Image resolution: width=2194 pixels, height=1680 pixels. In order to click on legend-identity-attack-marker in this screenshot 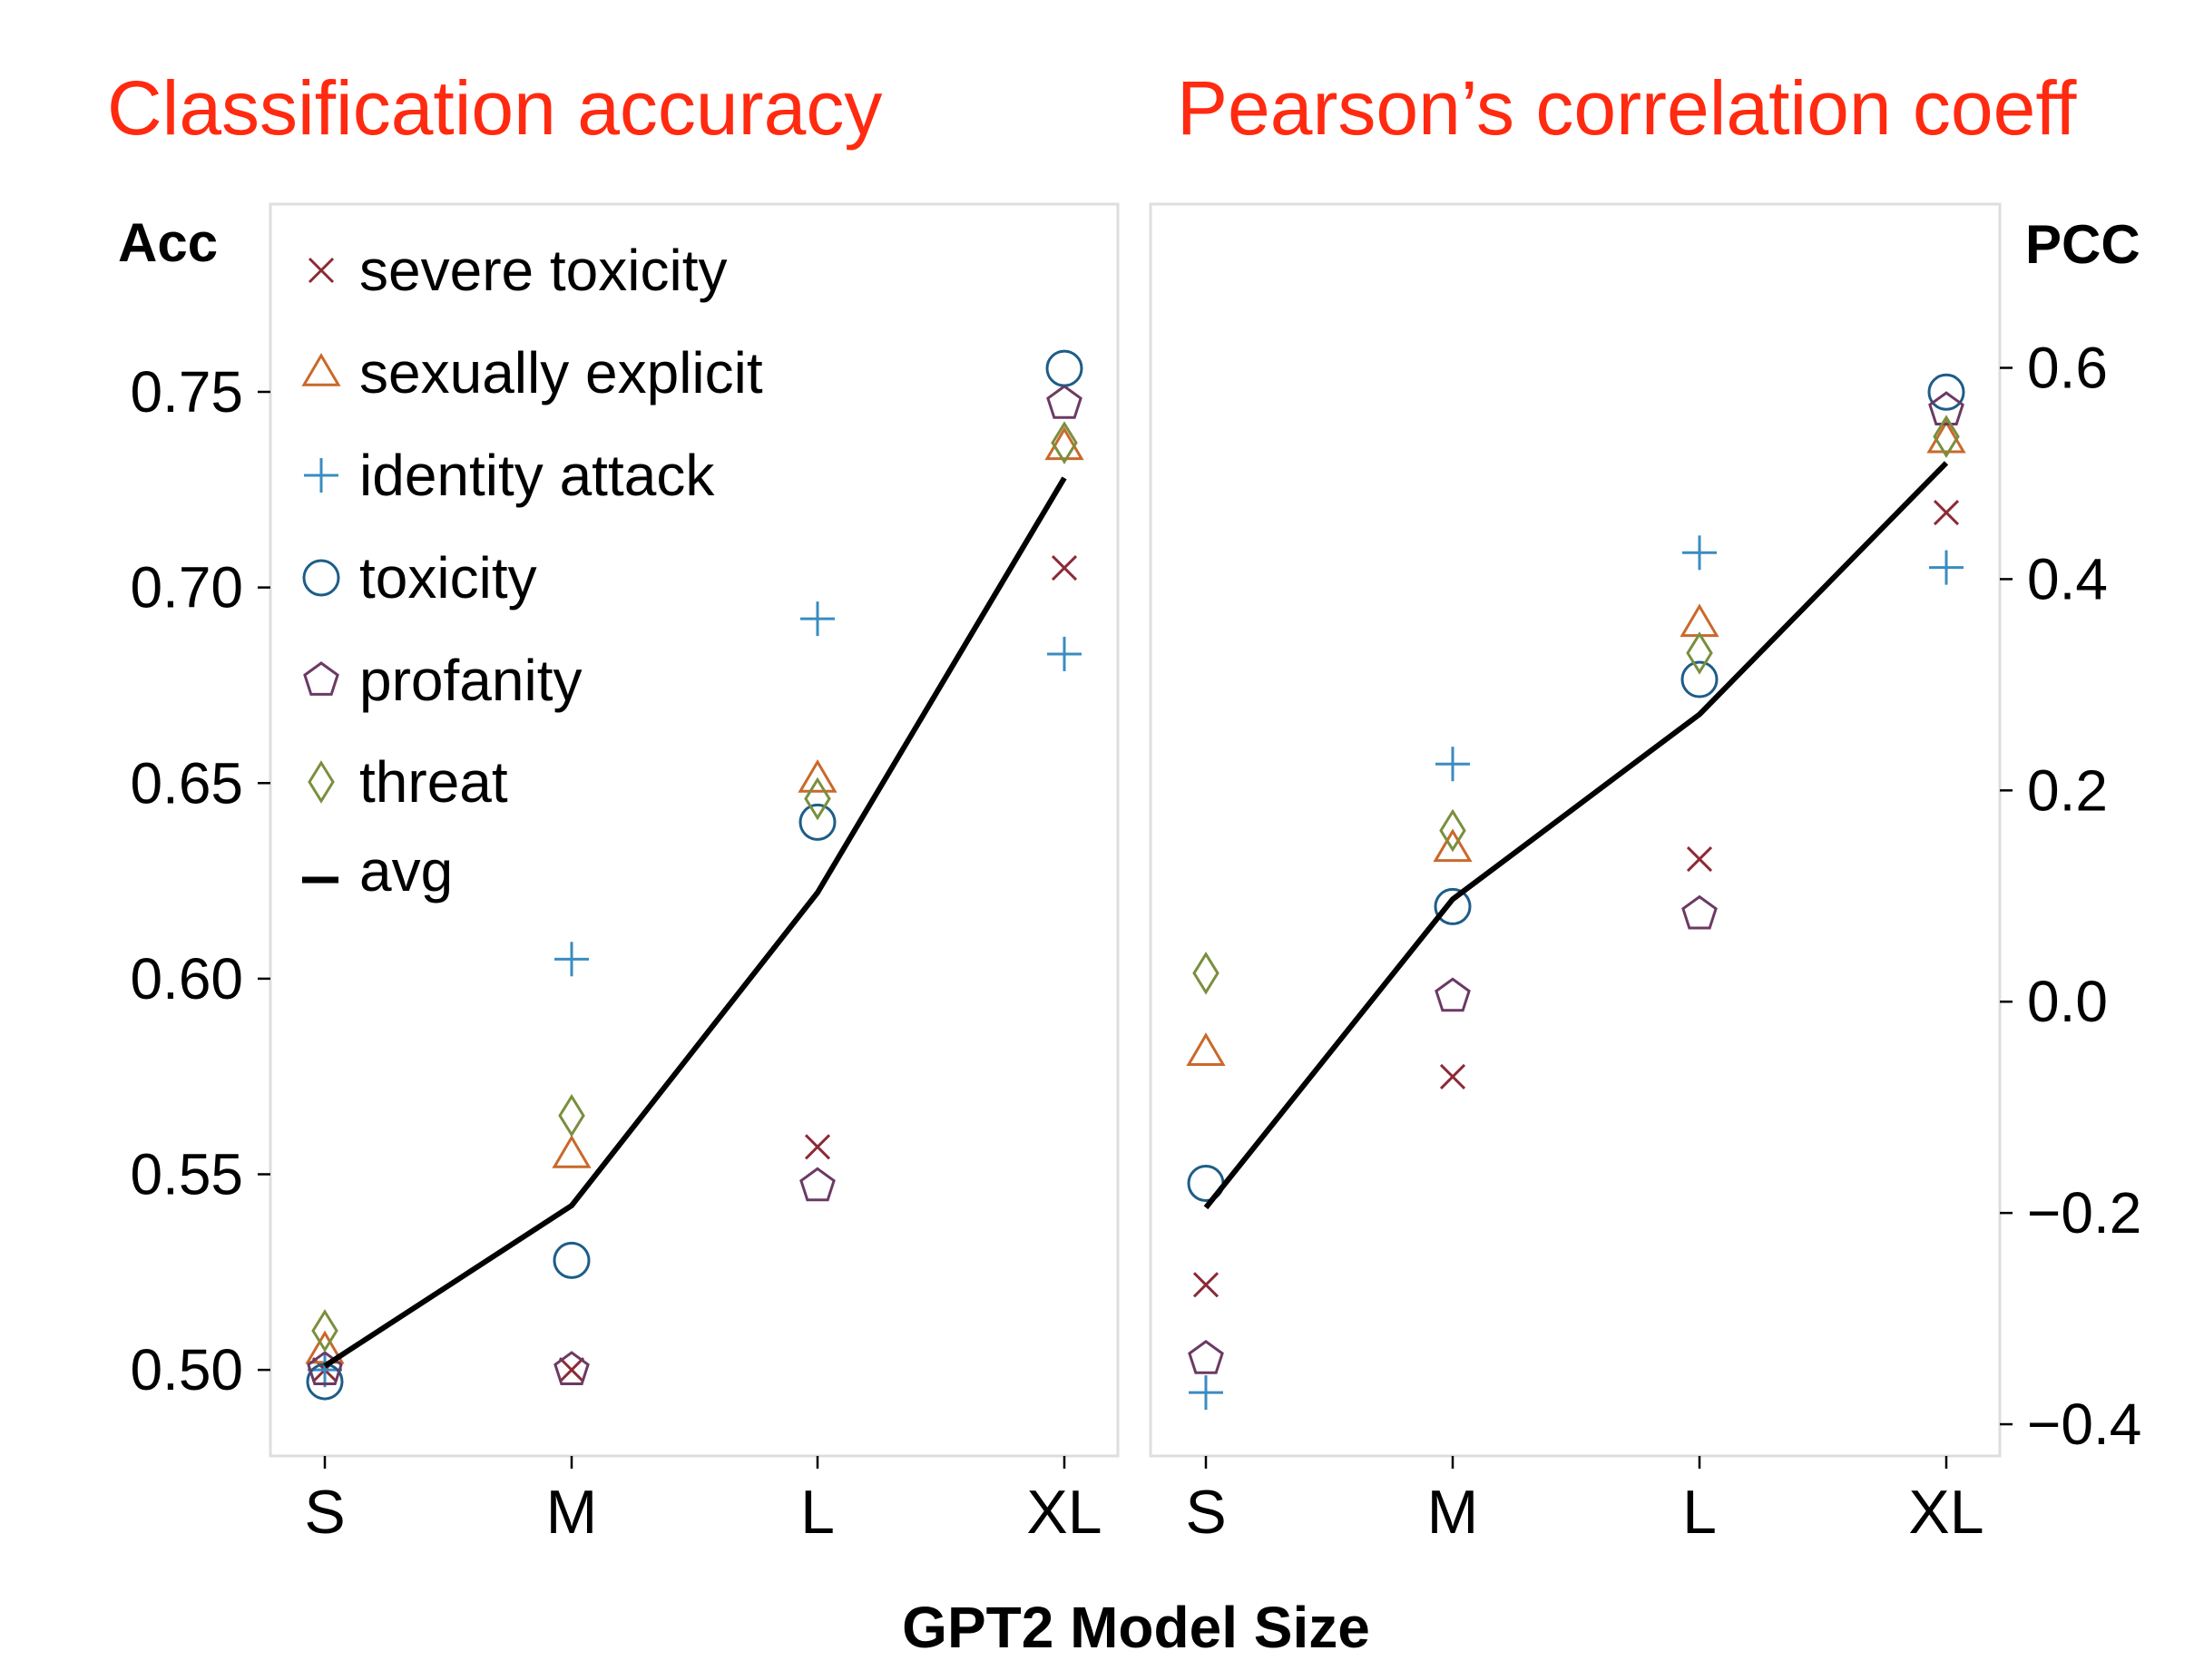, I will do `click(321, 476)`.